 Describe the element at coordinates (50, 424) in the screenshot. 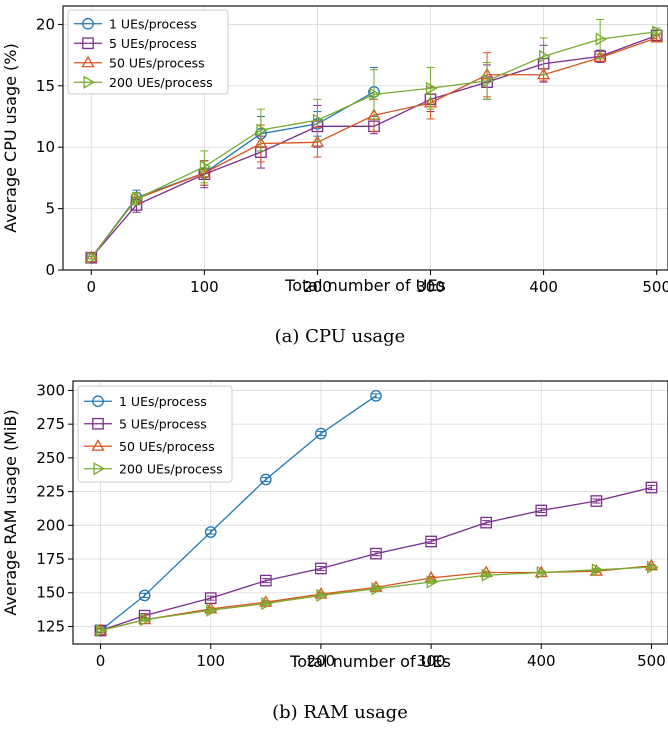

I see `y-tick-label: 275` at that location.